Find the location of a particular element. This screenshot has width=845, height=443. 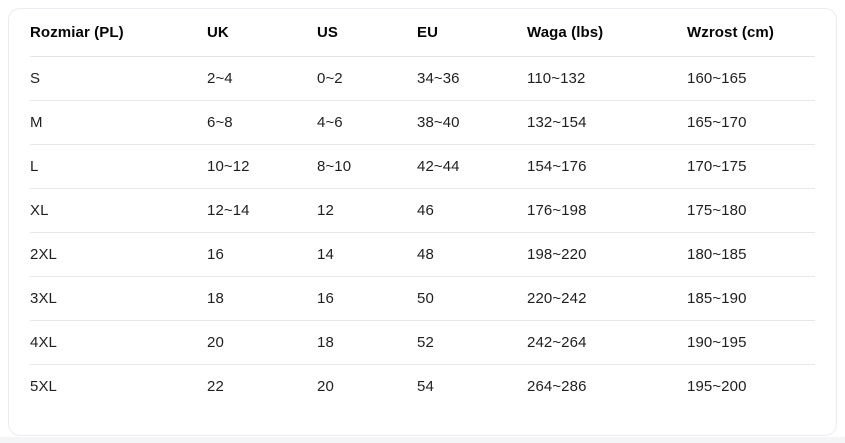

size-value-cell: 160~165 is located at coordinates (717, 78).